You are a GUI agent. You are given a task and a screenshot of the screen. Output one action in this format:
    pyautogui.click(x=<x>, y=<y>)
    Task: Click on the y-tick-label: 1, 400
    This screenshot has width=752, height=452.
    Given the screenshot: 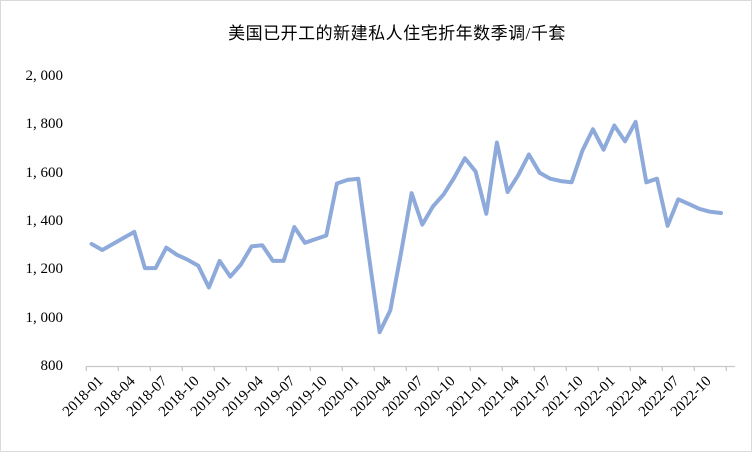 What is the action you would take?
    pyautogui.click(x=44, y=221)
    